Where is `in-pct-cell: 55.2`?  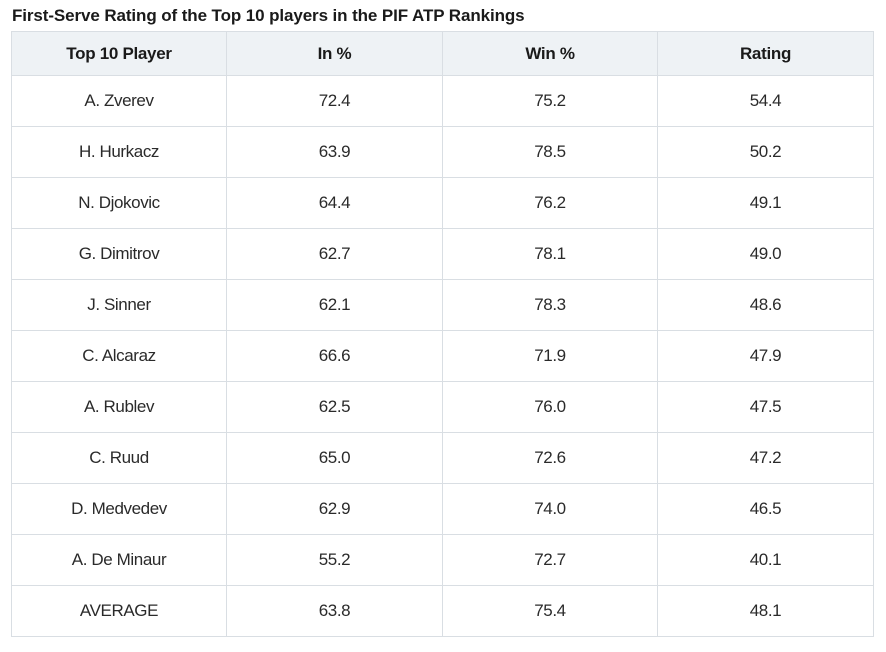
in-pct-cell: 55.2 is located at coordinates (334, 560).